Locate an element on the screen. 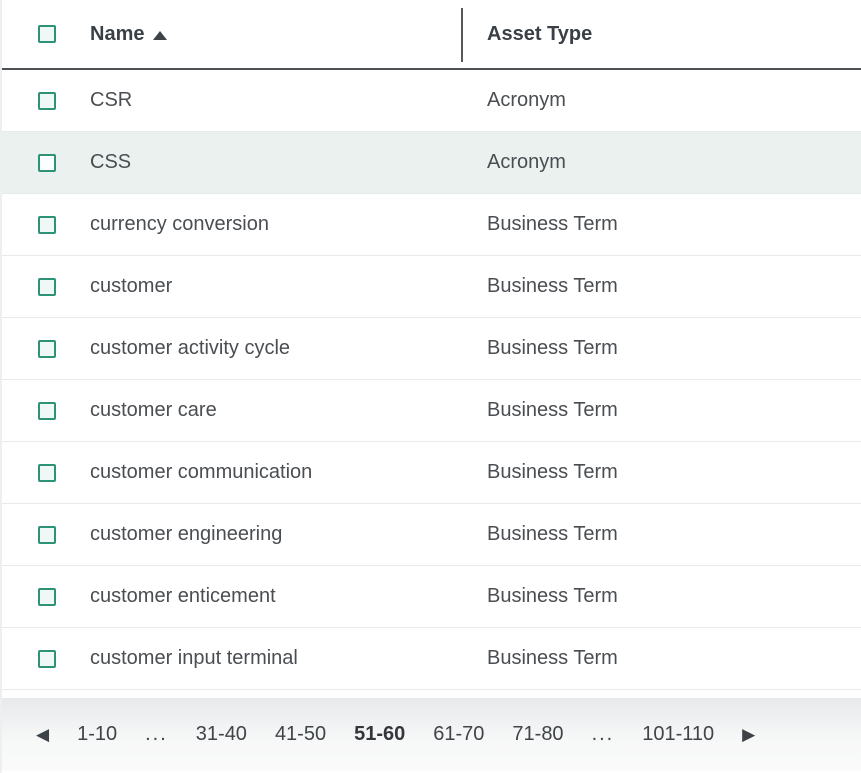 Image resolution: width=861 pixels, height=773 pixels. page-link-101-110: 101-110 is located at coordinates (678, 734).